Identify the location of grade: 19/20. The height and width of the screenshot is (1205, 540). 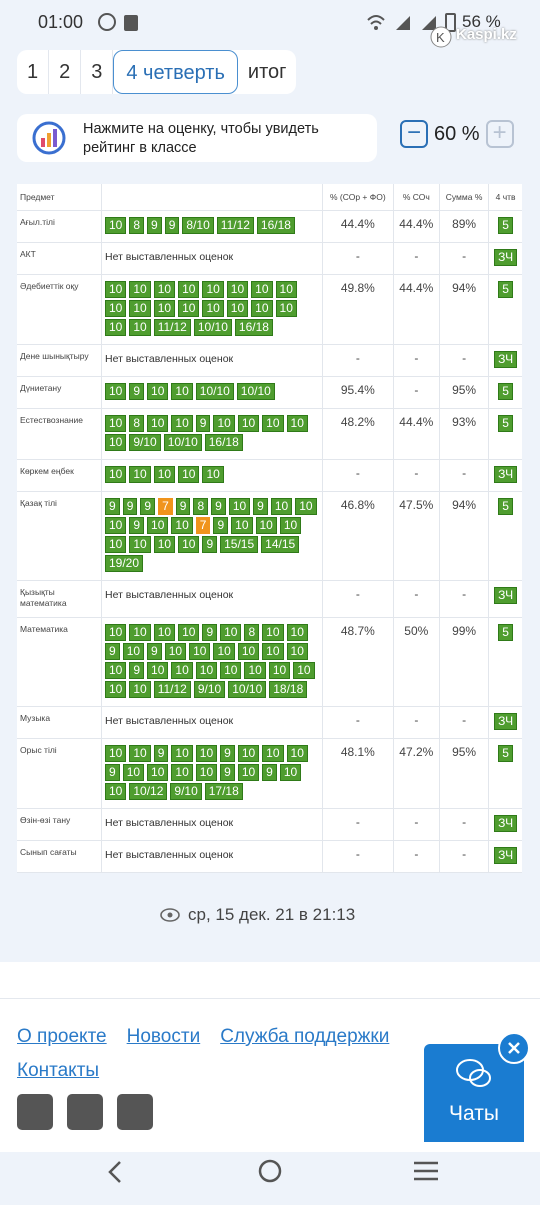
(124, 563).